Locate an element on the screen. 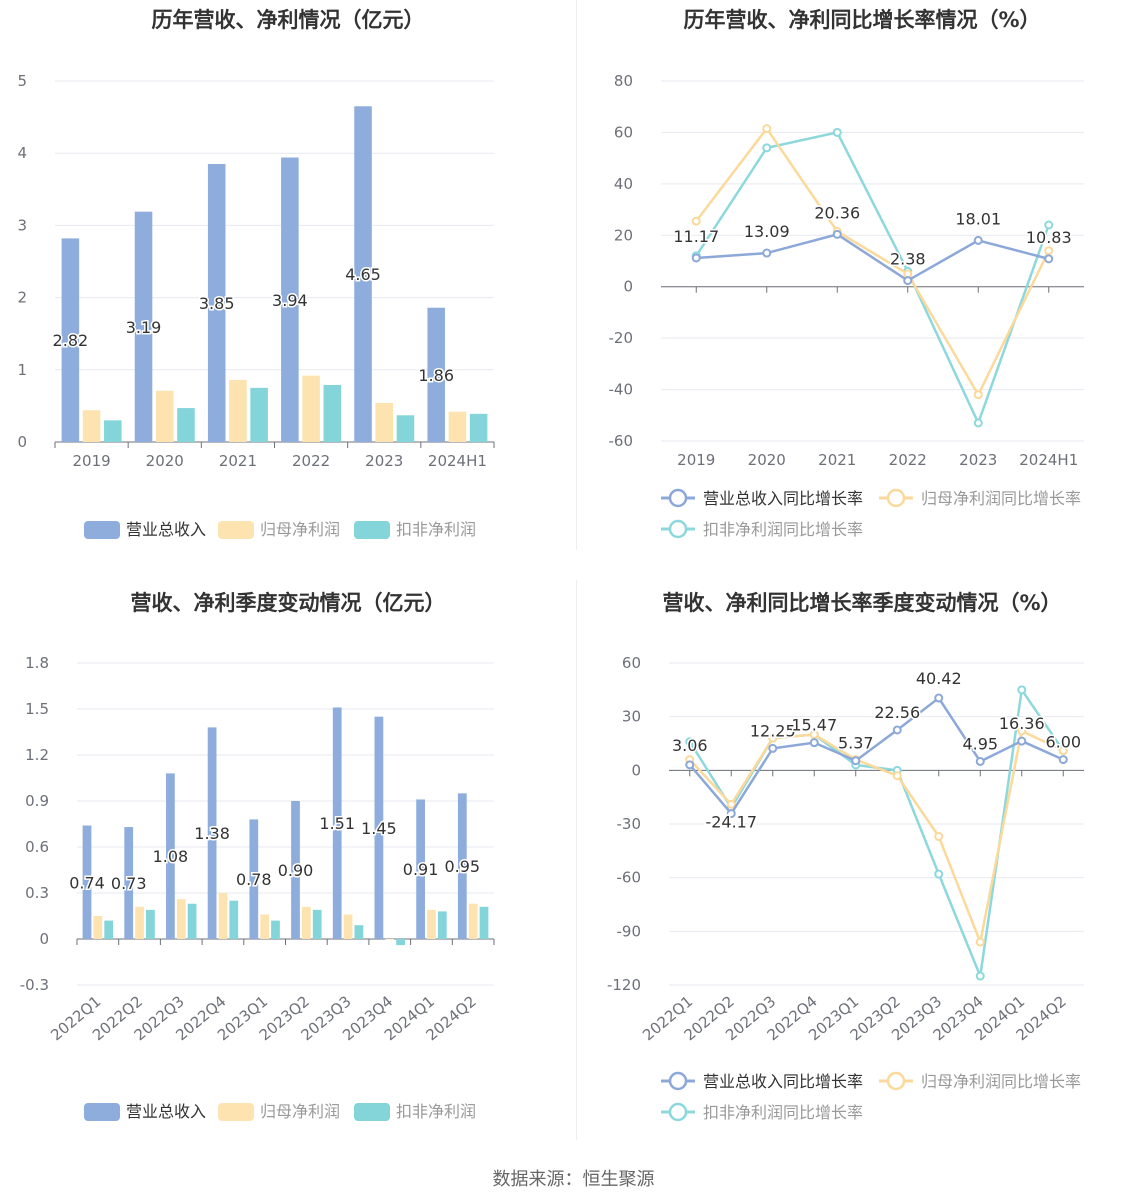  chart-title: 营收、净利同比增长率季度变动情况（%） is located at coordinates (862, 603).